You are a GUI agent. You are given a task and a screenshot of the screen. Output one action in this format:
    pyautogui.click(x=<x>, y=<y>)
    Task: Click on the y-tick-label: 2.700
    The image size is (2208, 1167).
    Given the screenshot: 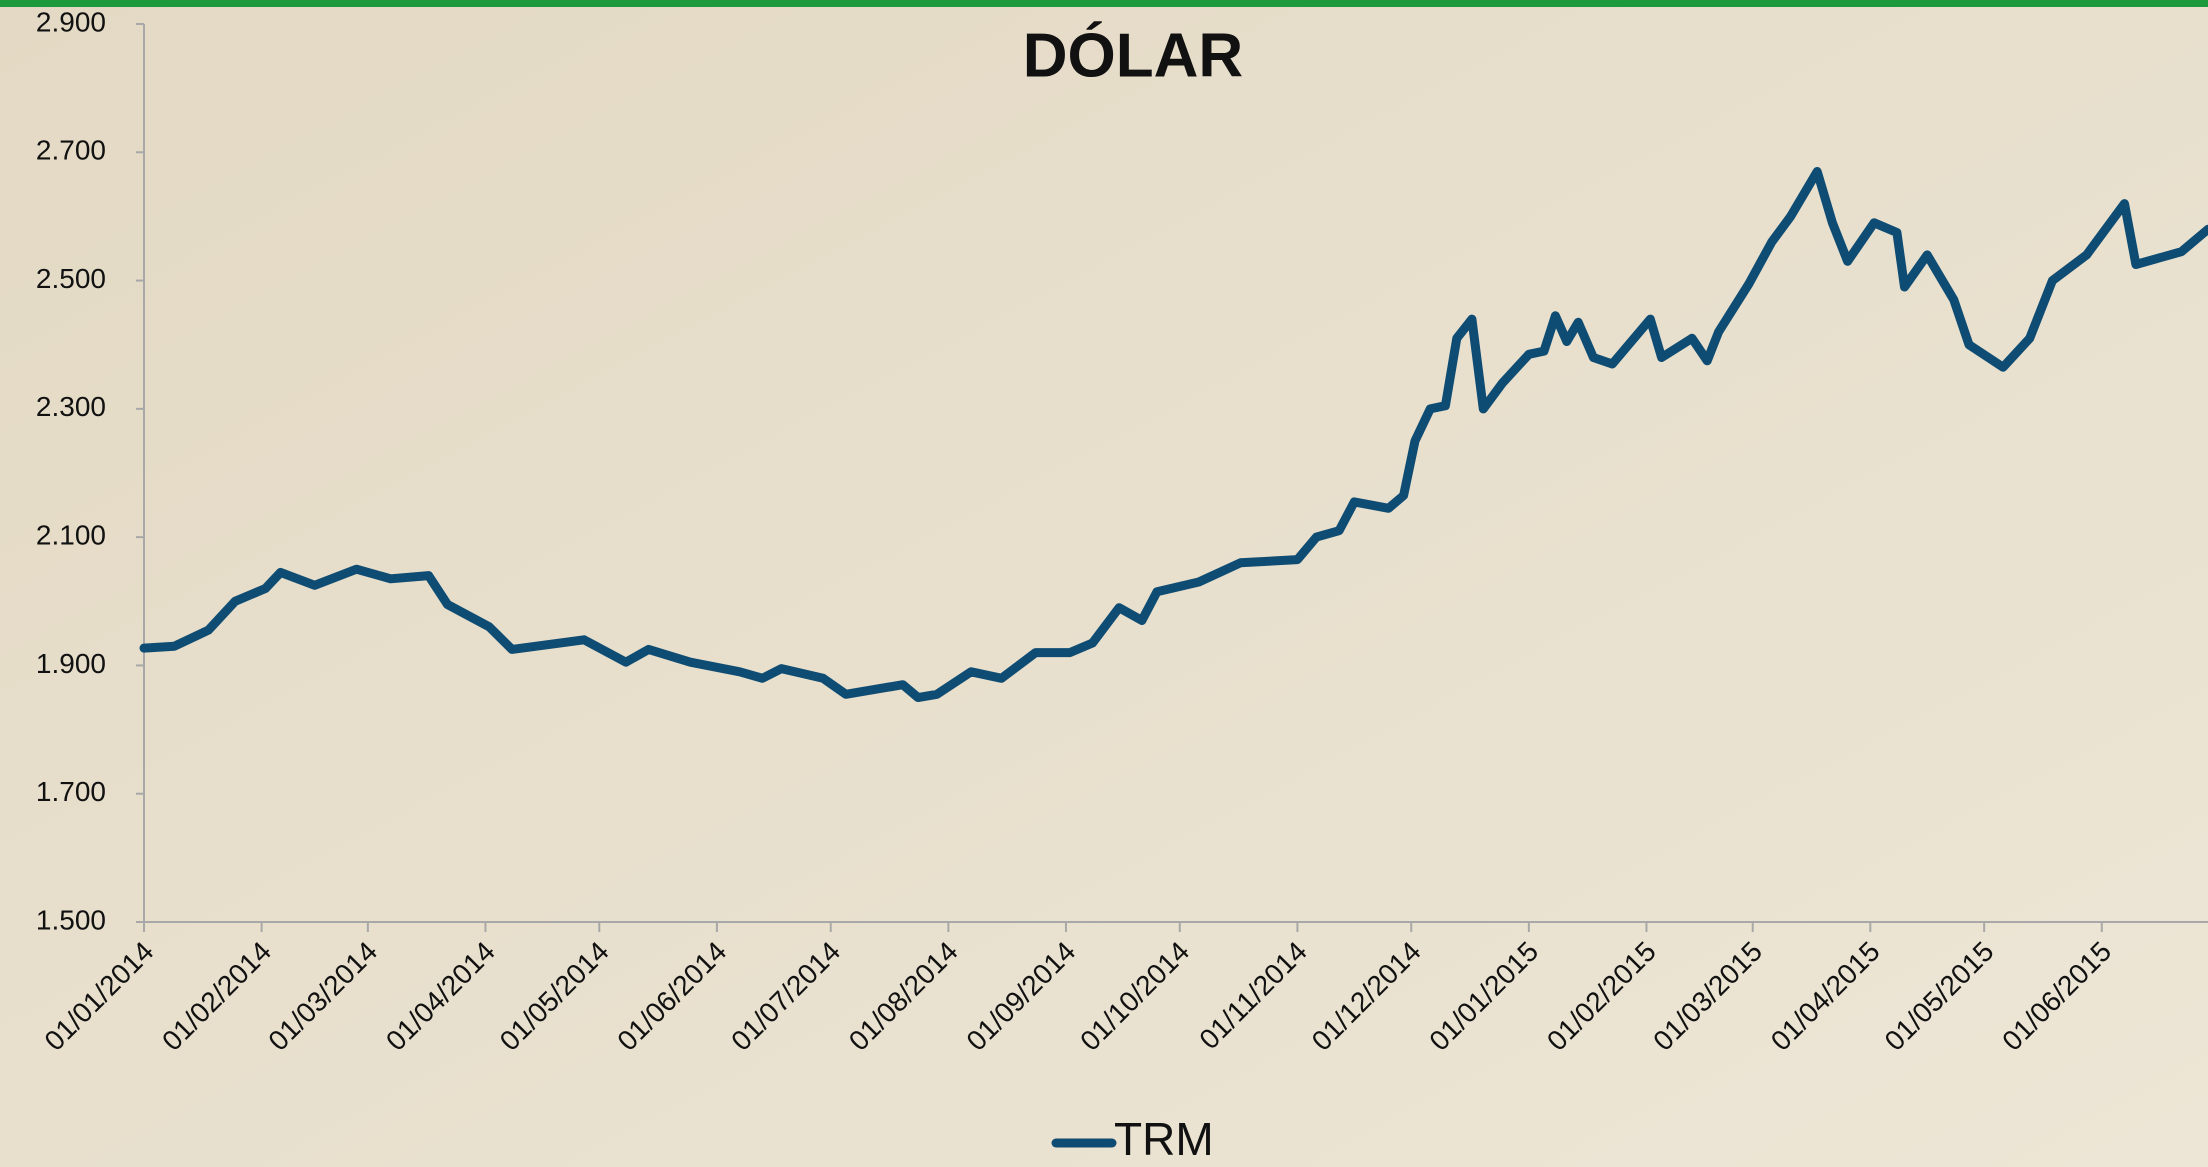 What is the action you would take?
    pyautogui.click(x=71, y=150)
    